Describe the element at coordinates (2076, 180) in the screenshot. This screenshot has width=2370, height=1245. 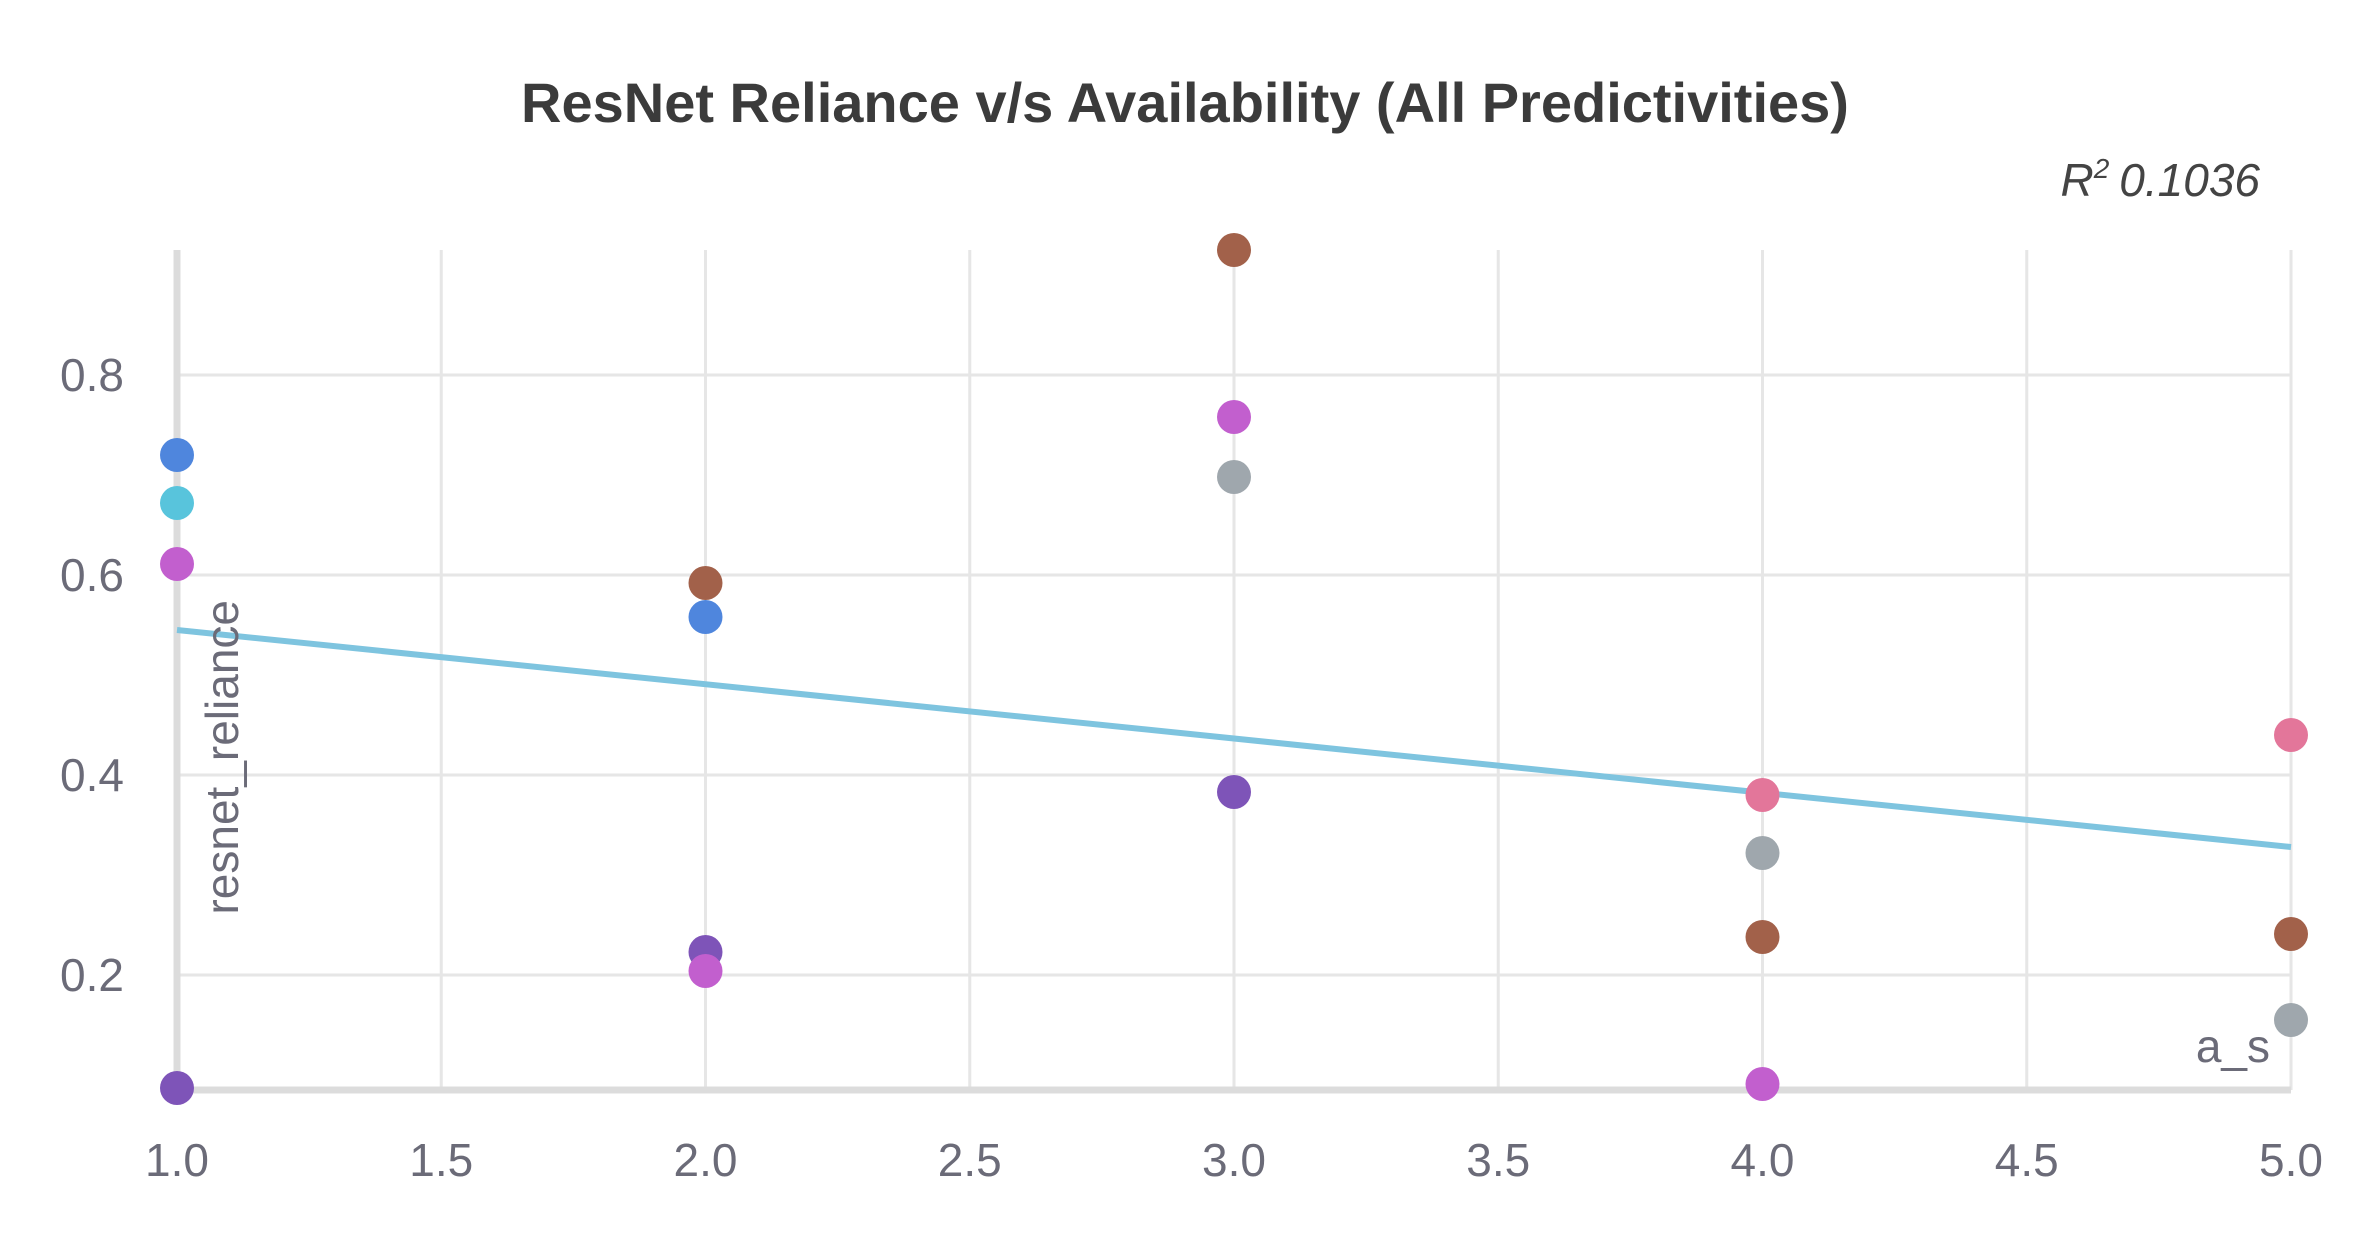
I see `r-squared-symbol: R` at that location.